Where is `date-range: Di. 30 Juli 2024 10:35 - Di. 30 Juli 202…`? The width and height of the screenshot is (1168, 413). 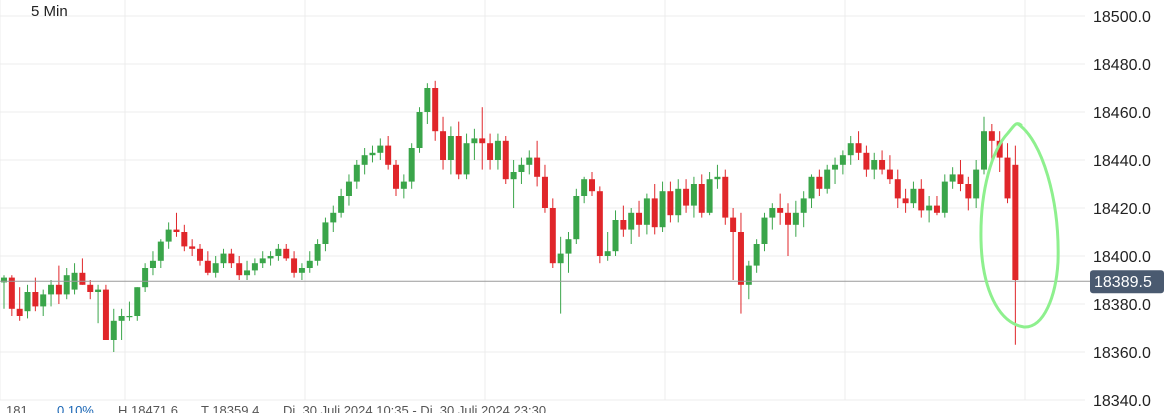
date-range: Di. 30 Juli 2024 10:35 - Di. 30 Juli 202… is located at coordinates (415, 408).